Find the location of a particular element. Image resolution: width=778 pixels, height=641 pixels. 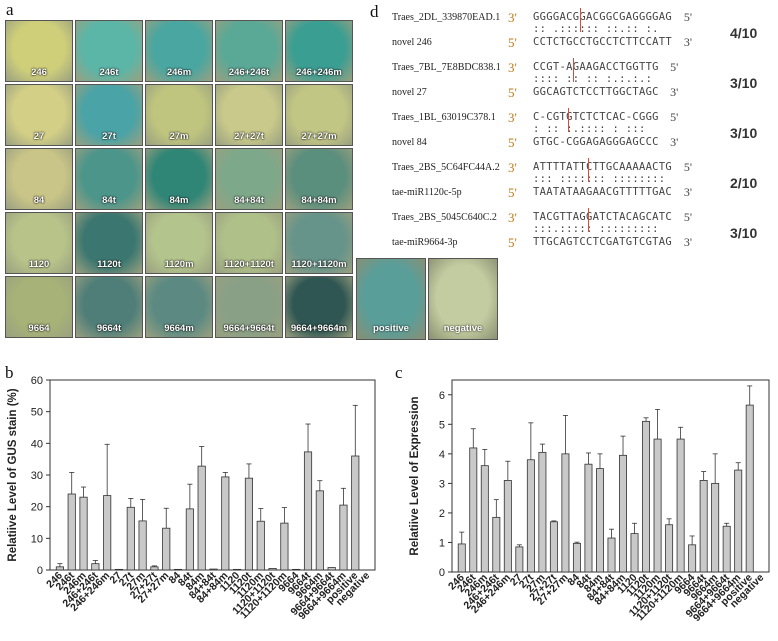

leaf-label: 9664 is located at coordinates (39, 328).